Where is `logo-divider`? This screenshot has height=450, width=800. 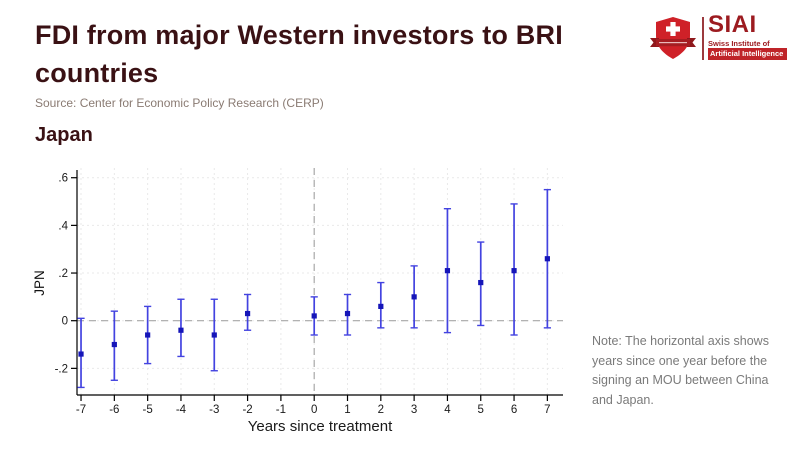
logo-divider is located at coordinates (703, 38).